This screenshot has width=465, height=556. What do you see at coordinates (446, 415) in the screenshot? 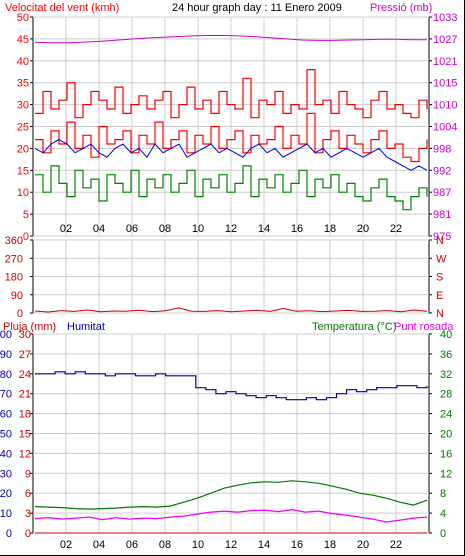
I see `temperature-tick-label: 24` at bounding box center [446, 415].